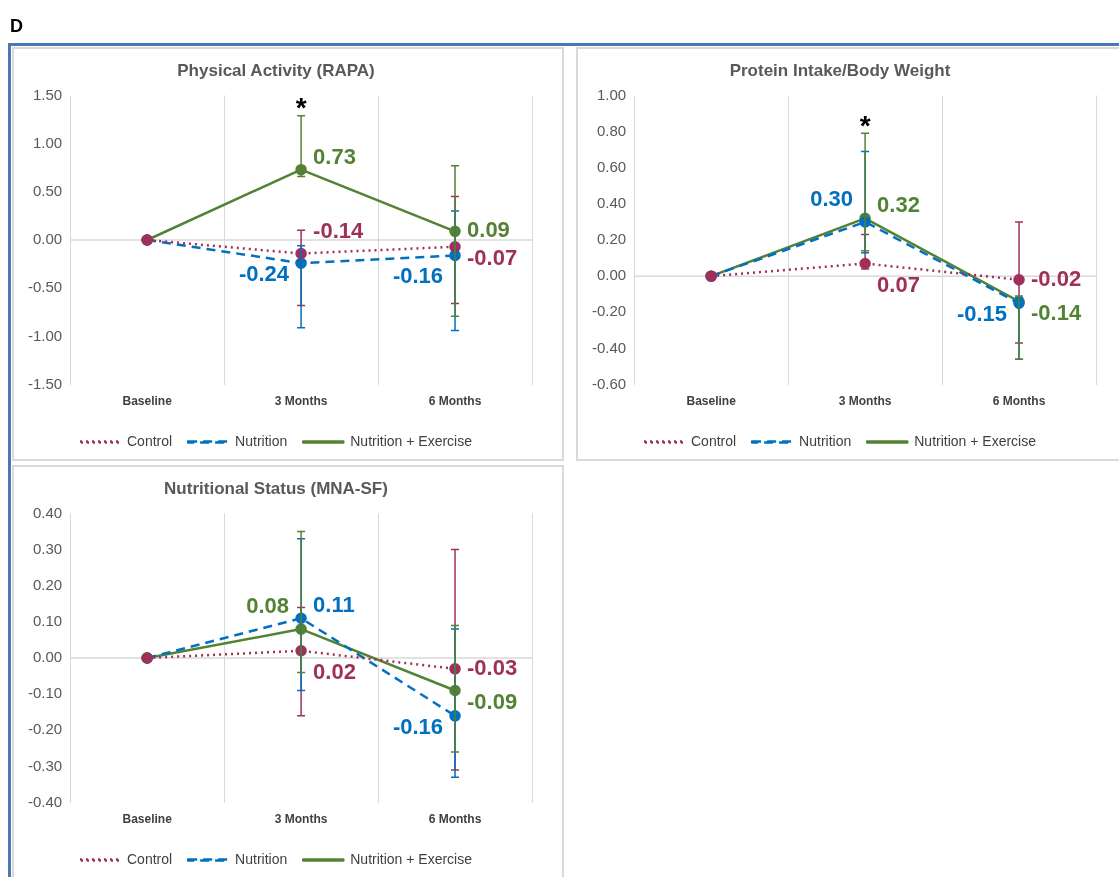 Image resolution: width=1119 pixels, height=877 pixels. What do you see at coordinates (488, 230) in the screenshot?
I see `data-label: 0.09` at bounding box center [488, 230].